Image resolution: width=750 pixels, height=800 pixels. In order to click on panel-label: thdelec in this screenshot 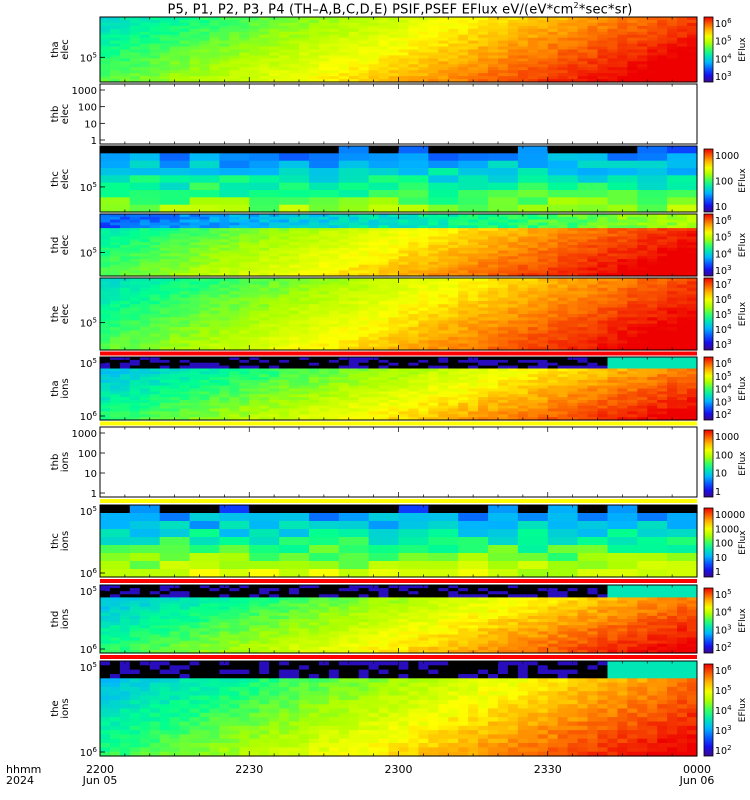, I will do `click(60, 245)`.